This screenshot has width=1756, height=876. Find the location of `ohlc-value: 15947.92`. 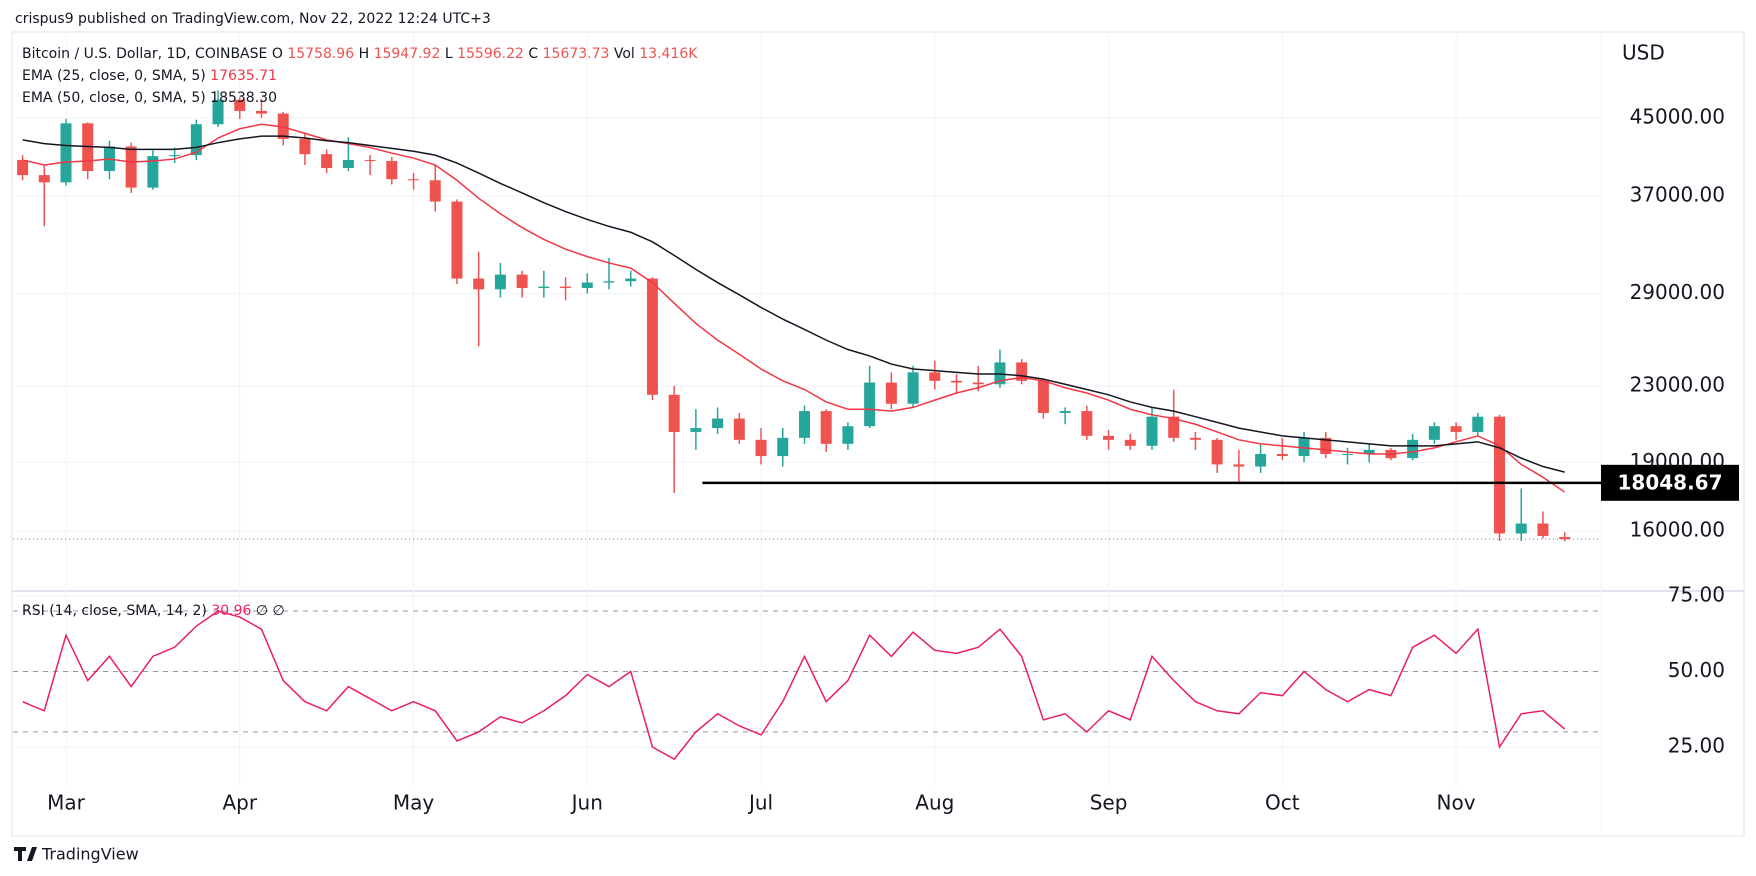

ohlc-value: 15947.92 is located at coordinates (407, 54).